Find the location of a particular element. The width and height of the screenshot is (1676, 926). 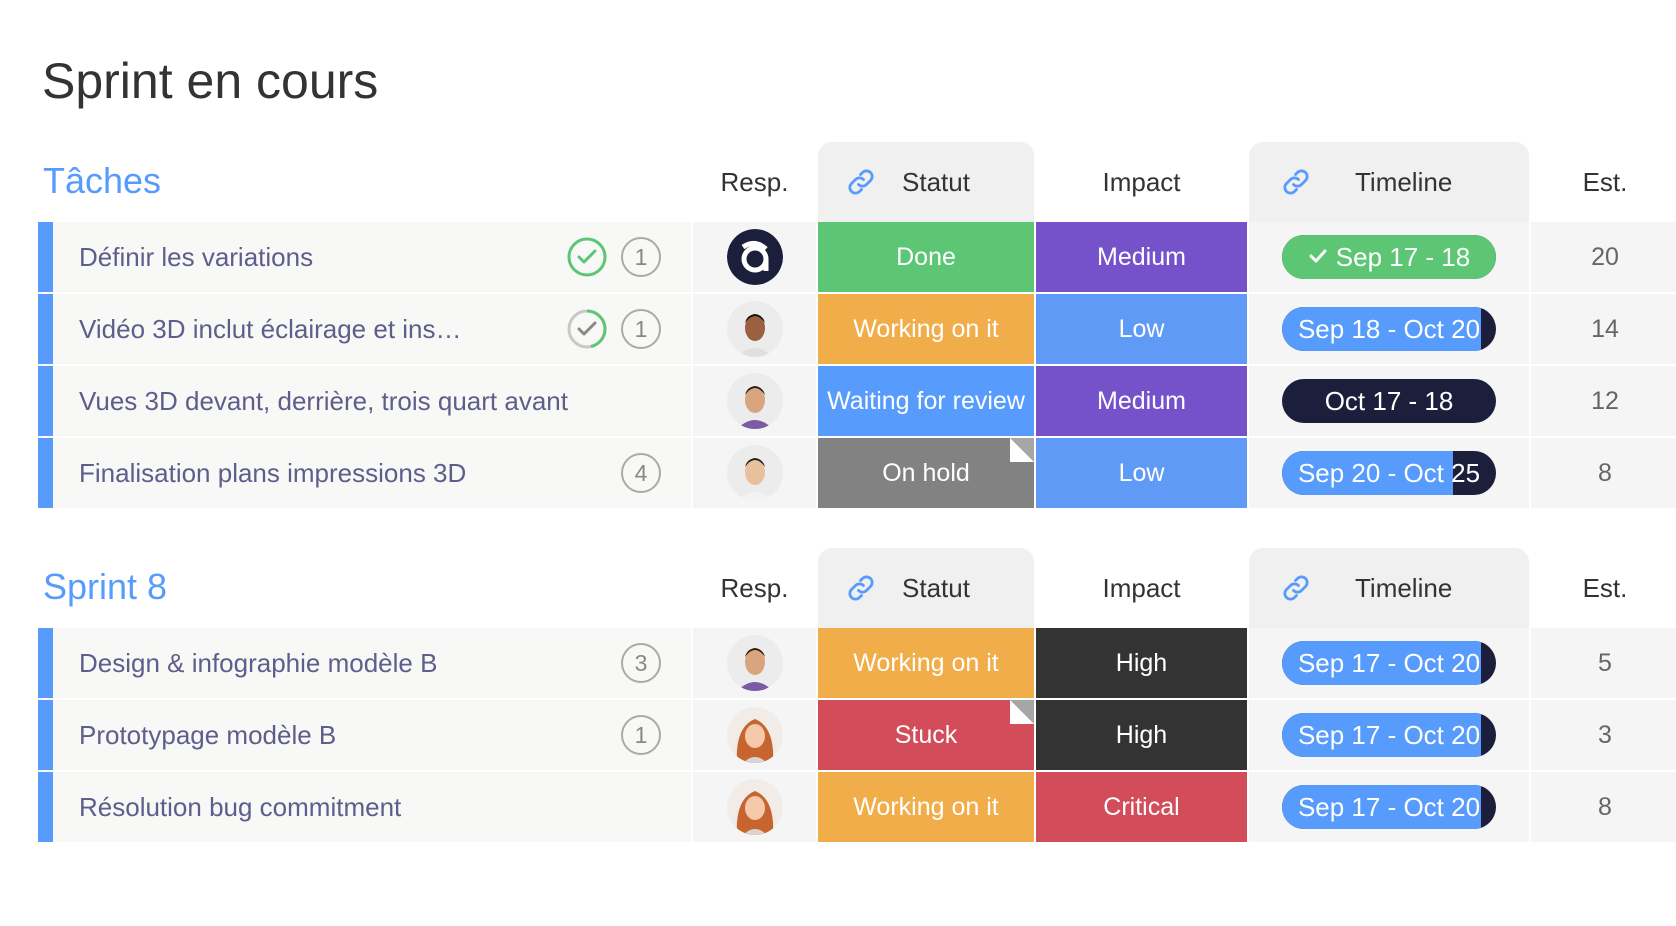

timeline-pill: Sep 20 - Oct 25 is located at coordinates (1389, 473).